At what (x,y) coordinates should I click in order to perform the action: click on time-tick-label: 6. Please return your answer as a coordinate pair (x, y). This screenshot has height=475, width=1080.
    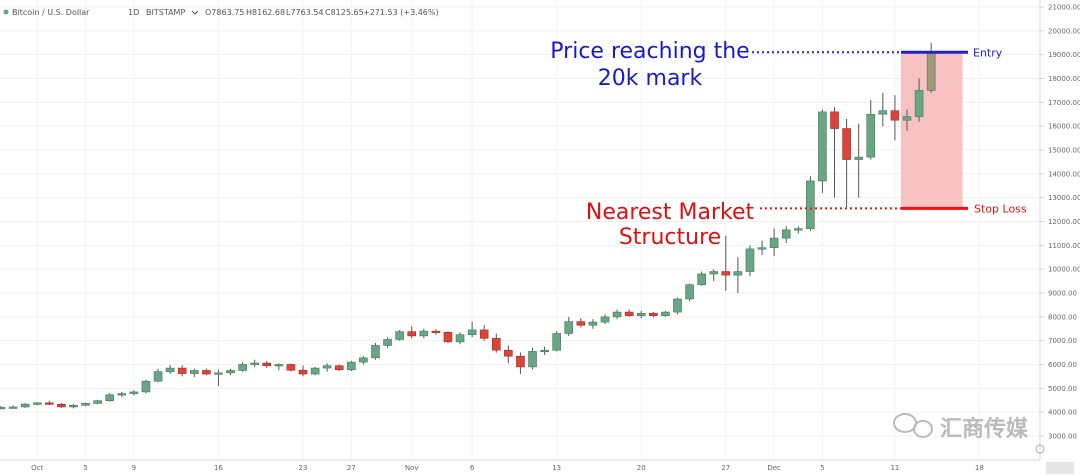
    Looking at the image, I should click on (472, 468).